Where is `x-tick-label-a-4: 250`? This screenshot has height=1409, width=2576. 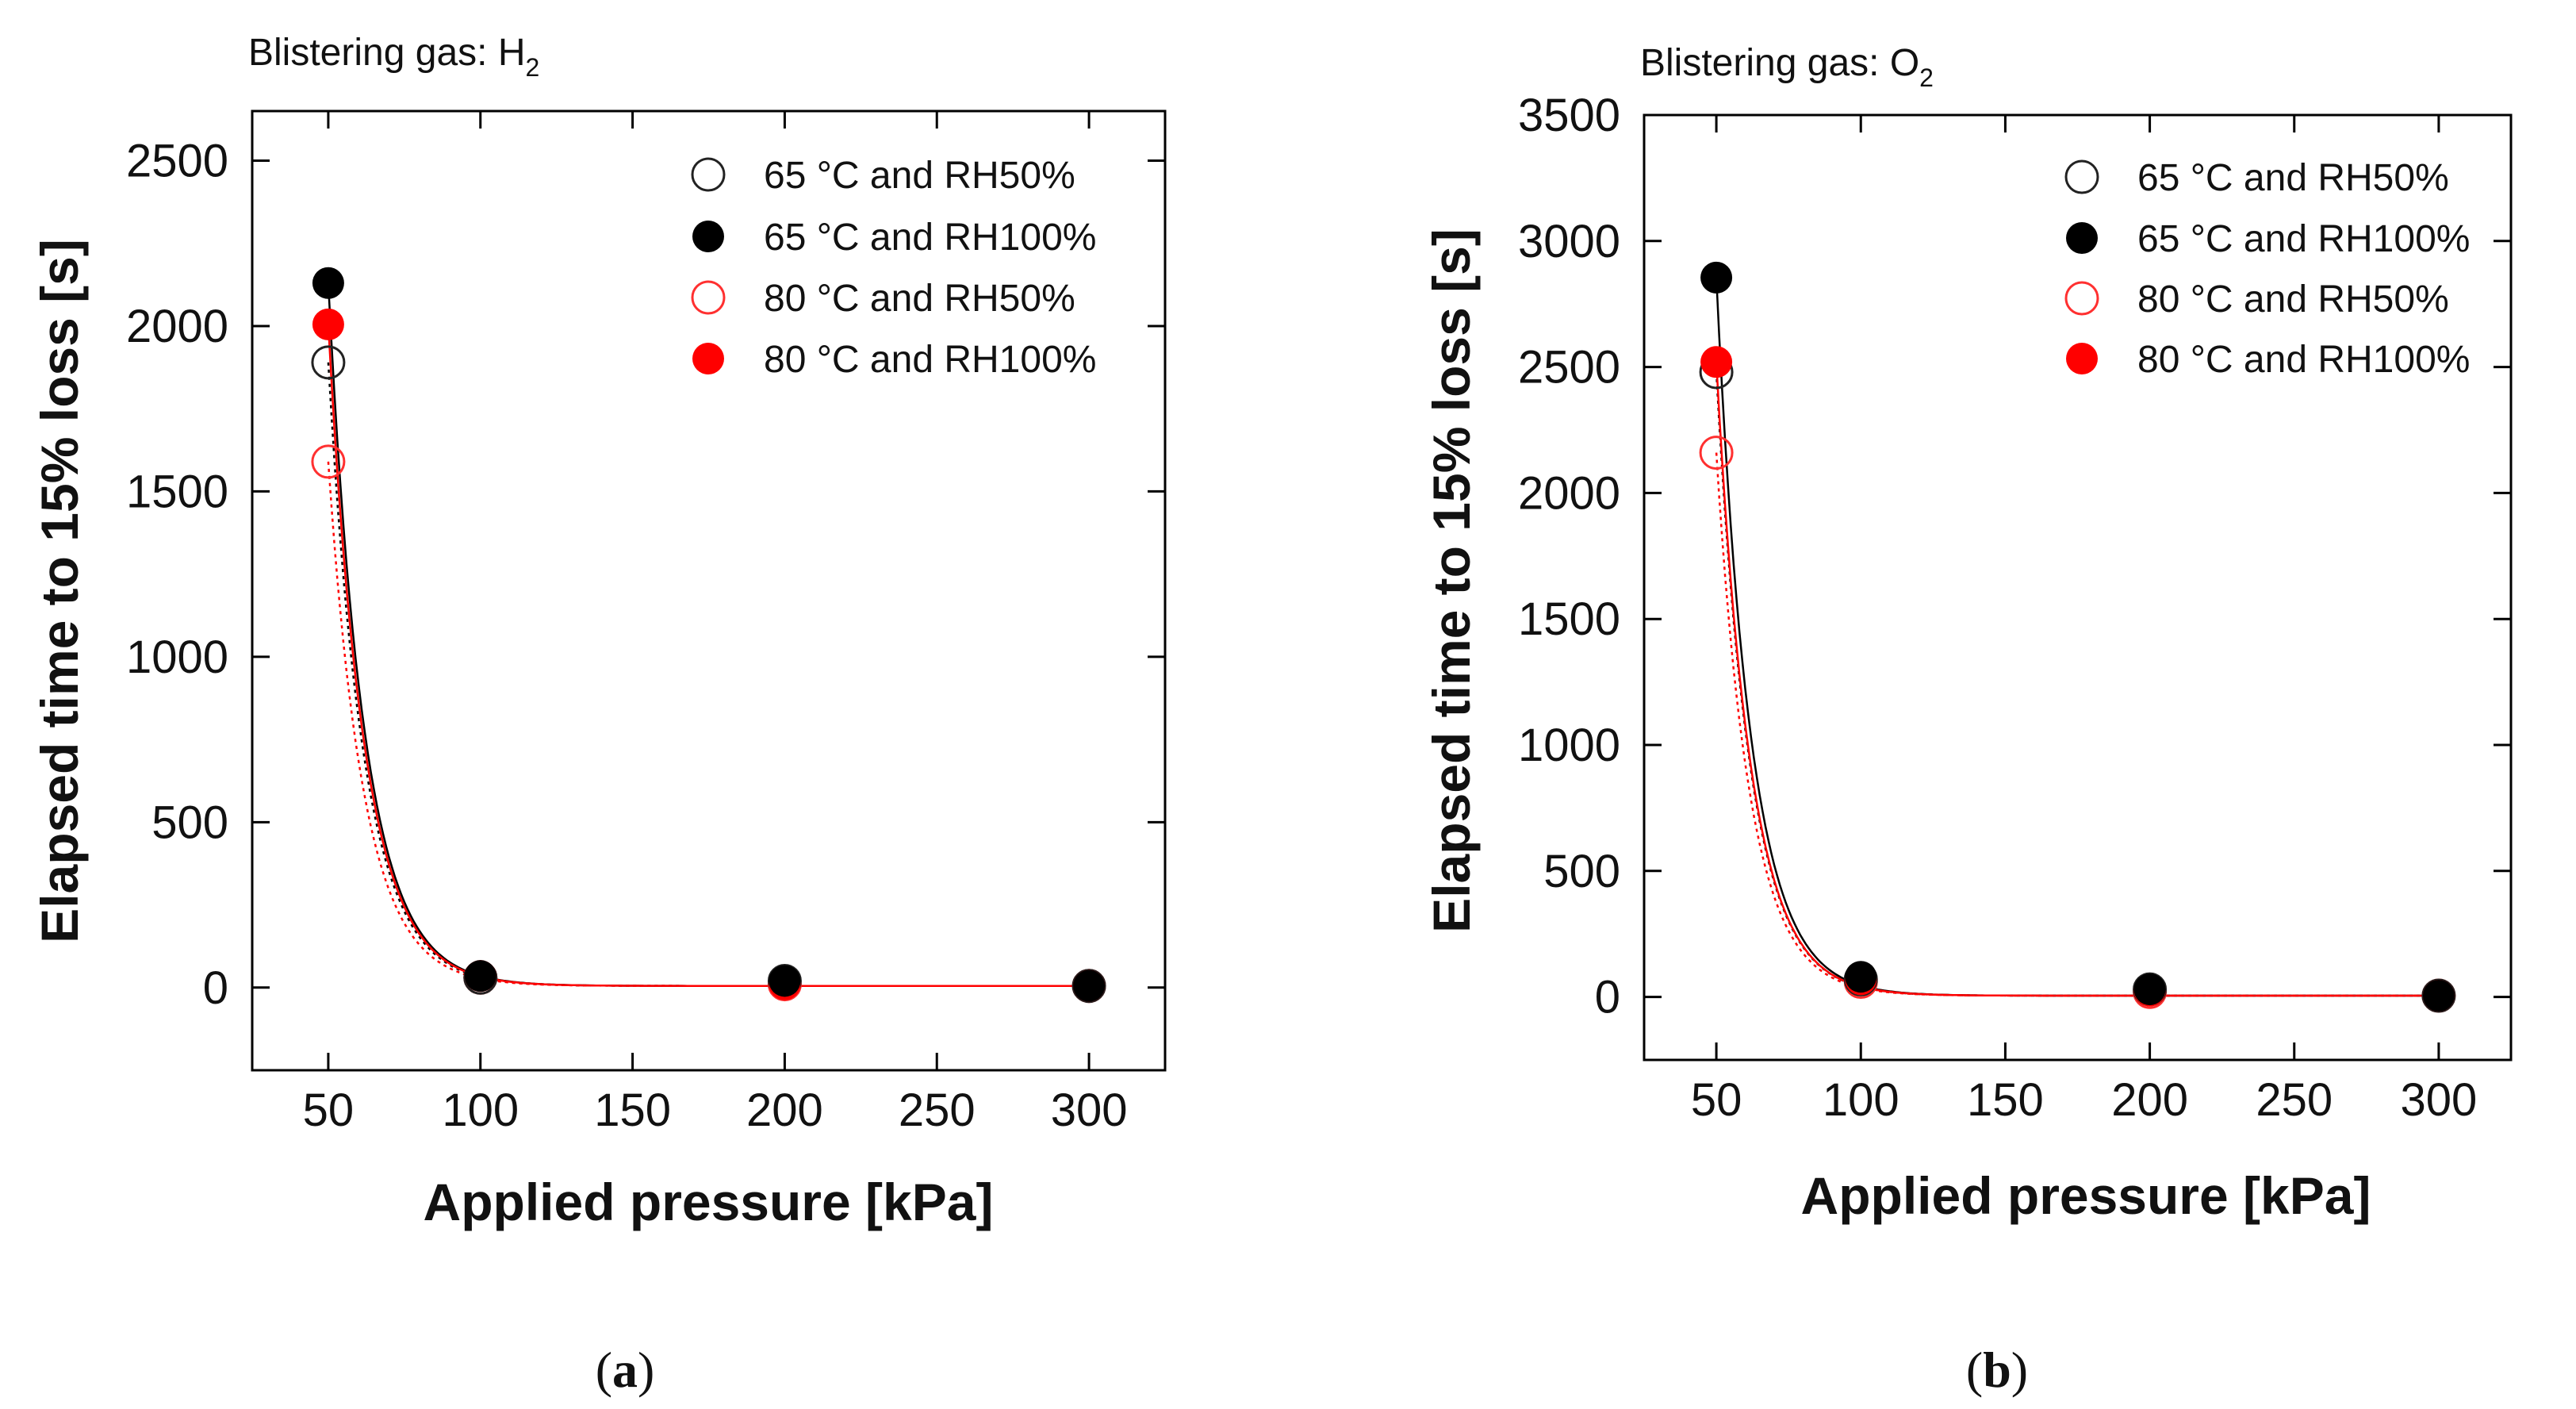
x-tick-label-a-4: 250 is located at coordinates (938, 1110).